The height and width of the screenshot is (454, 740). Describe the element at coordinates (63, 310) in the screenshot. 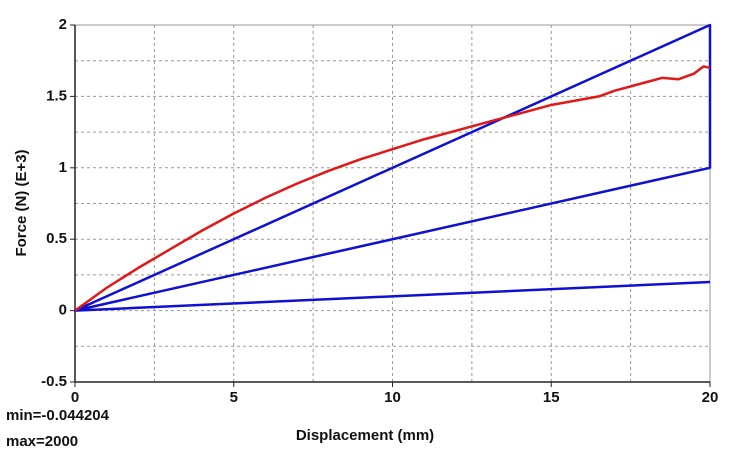

I see `y-tick-label: 0` at that location.